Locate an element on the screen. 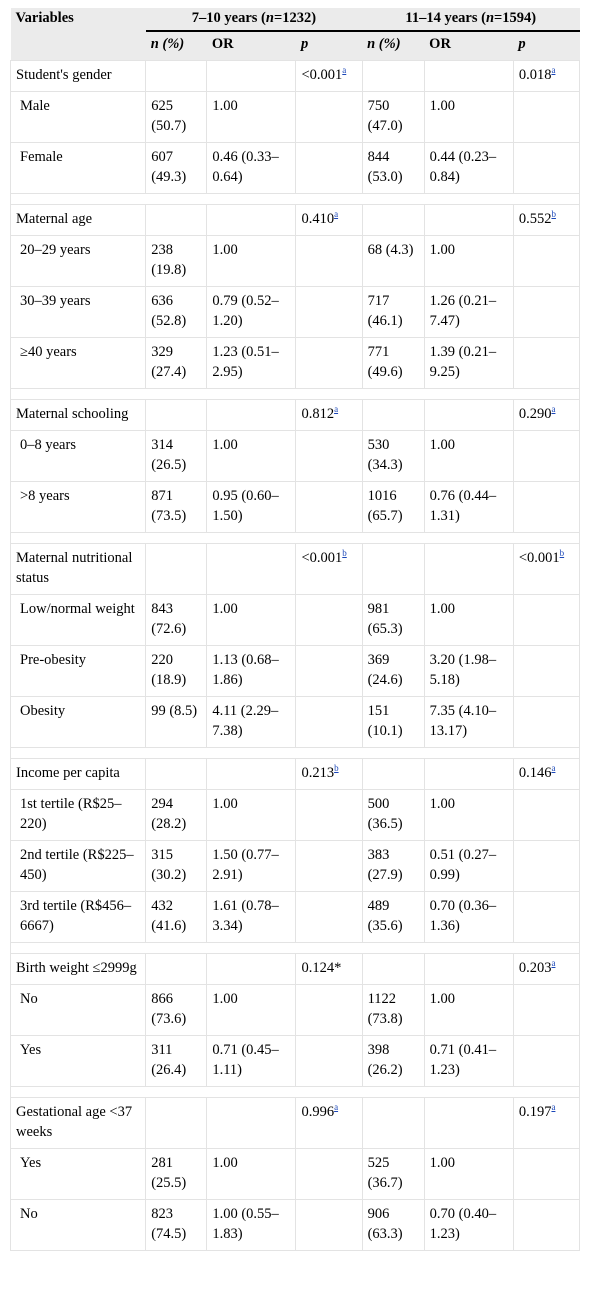 The image size is (590, 1294). n-pct-cell: 981 (65.3) is located at coordinates (393, 620).